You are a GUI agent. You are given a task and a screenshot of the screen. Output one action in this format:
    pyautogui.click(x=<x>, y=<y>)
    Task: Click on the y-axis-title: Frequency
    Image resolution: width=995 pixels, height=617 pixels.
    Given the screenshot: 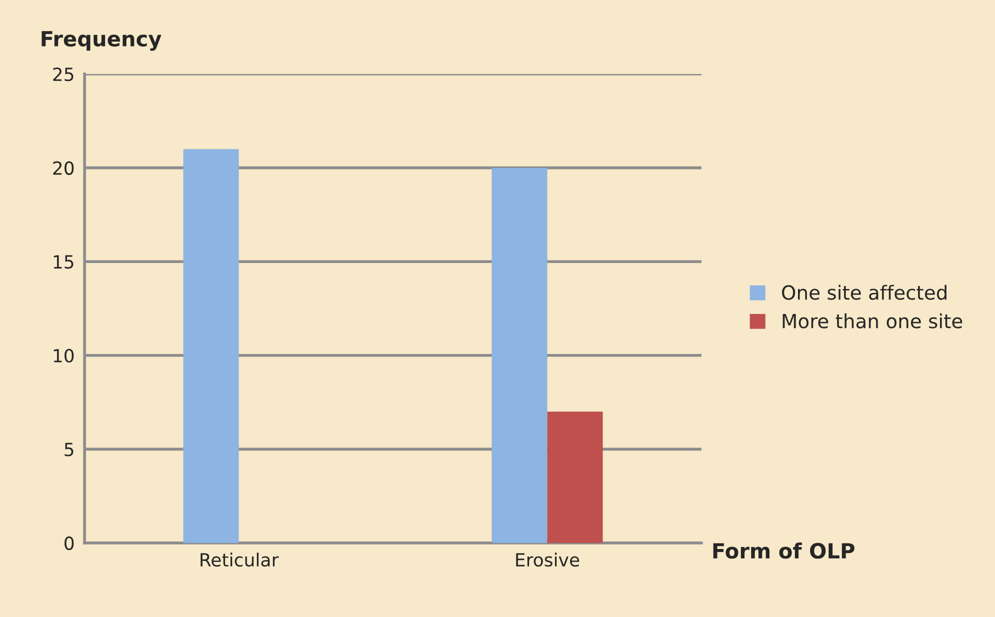 What is the action you would take?
    pyautogui.click(x=102, y=41)
    